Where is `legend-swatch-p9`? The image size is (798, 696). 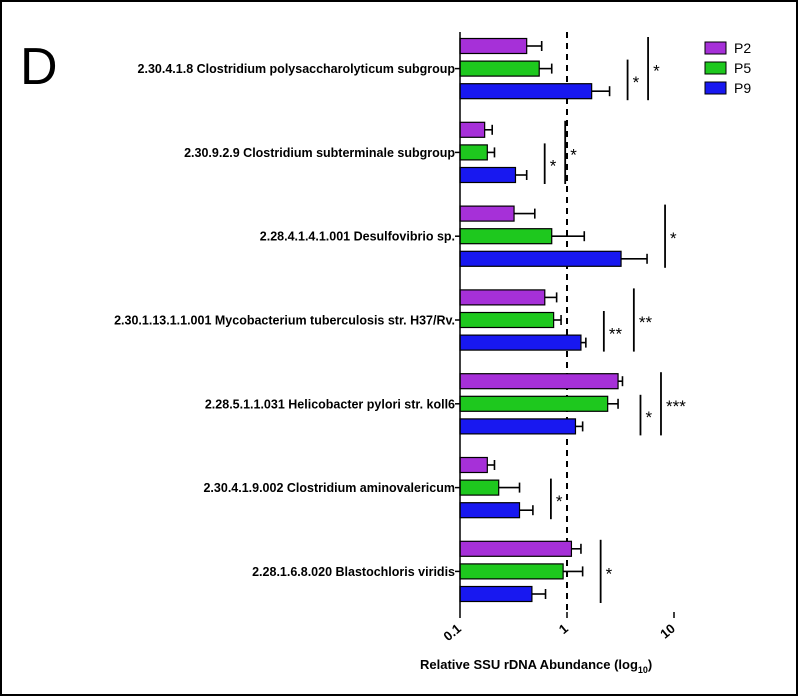 legend-swatch-p9 is located at coordinates (715, 88).